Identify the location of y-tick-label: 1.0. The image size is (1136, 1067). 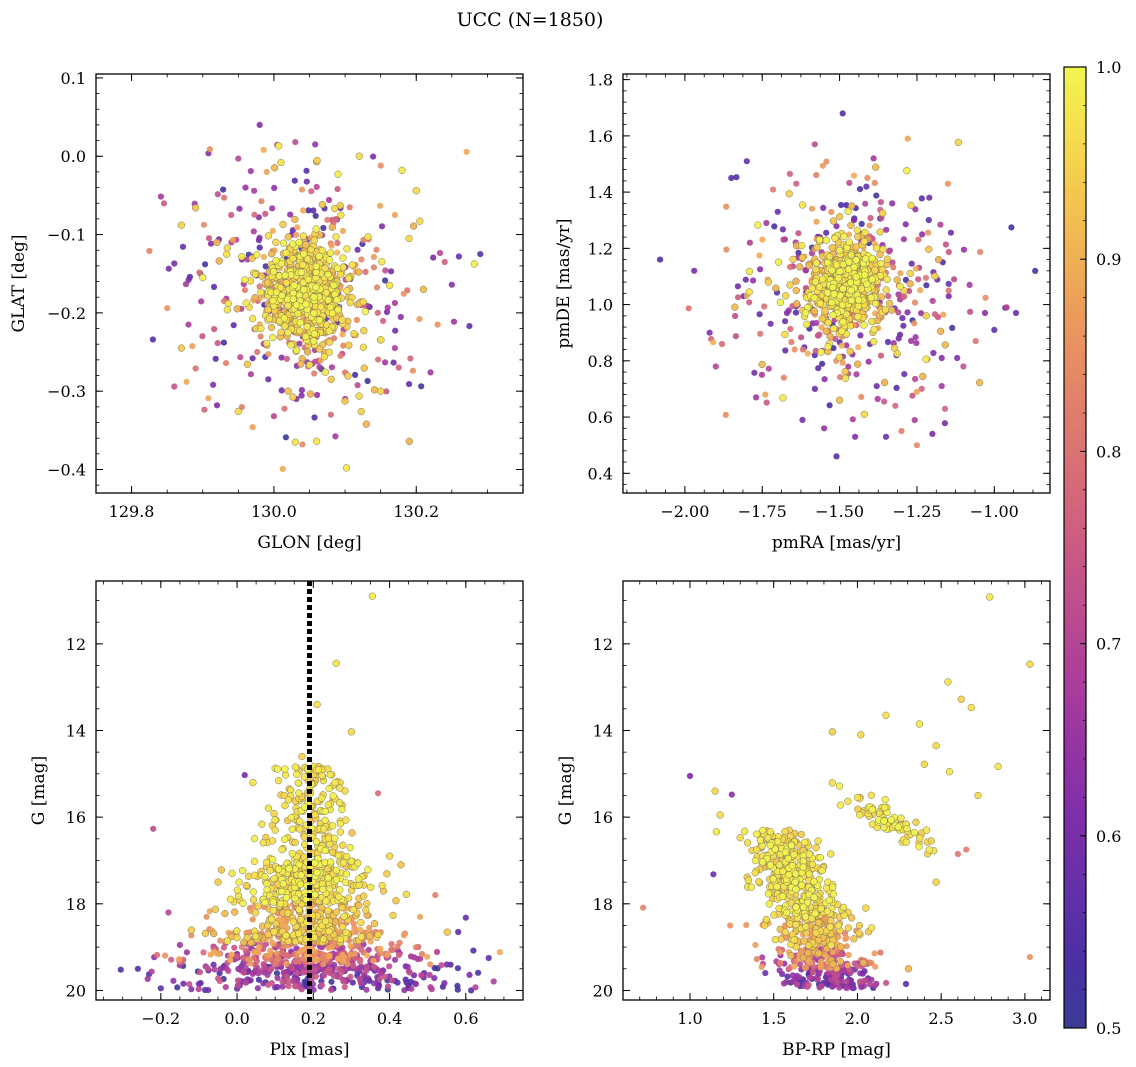
(600, 305).